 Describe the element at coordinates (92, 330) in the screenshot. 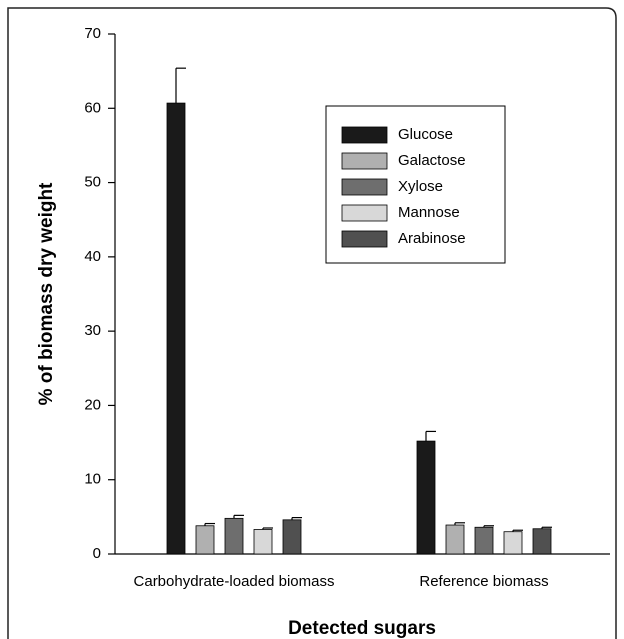

I see `y-tick-label: 30` at that location.